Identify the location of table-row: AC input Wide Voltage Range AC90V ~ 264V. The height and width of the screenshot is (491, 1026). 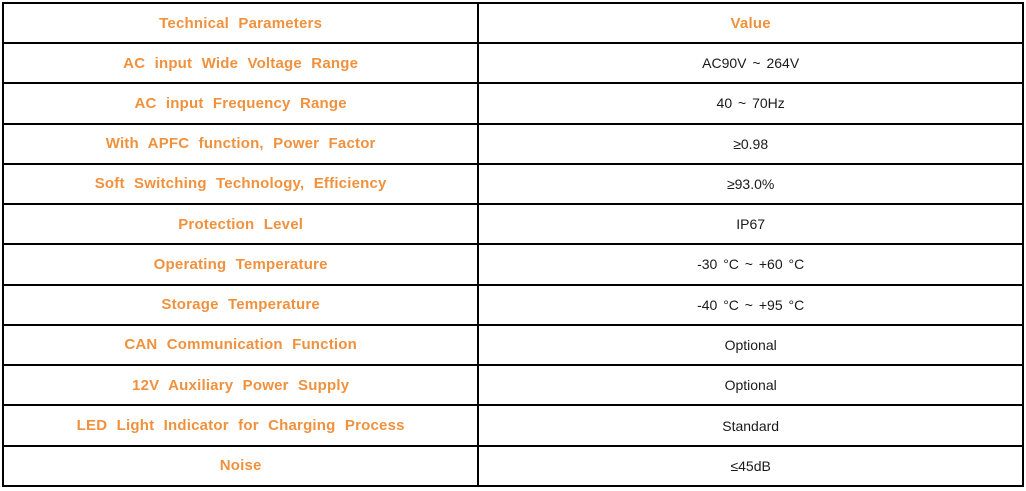
(512, 63).